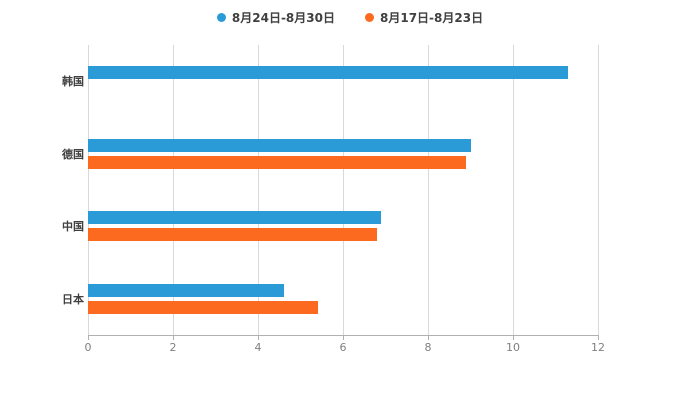 The image size is (700, 400). Describe the element at coordinates (350, 17) in the screenshot. I see `chart-legend: 8月24日-8月30日 8月17日-8月23日` at that location.